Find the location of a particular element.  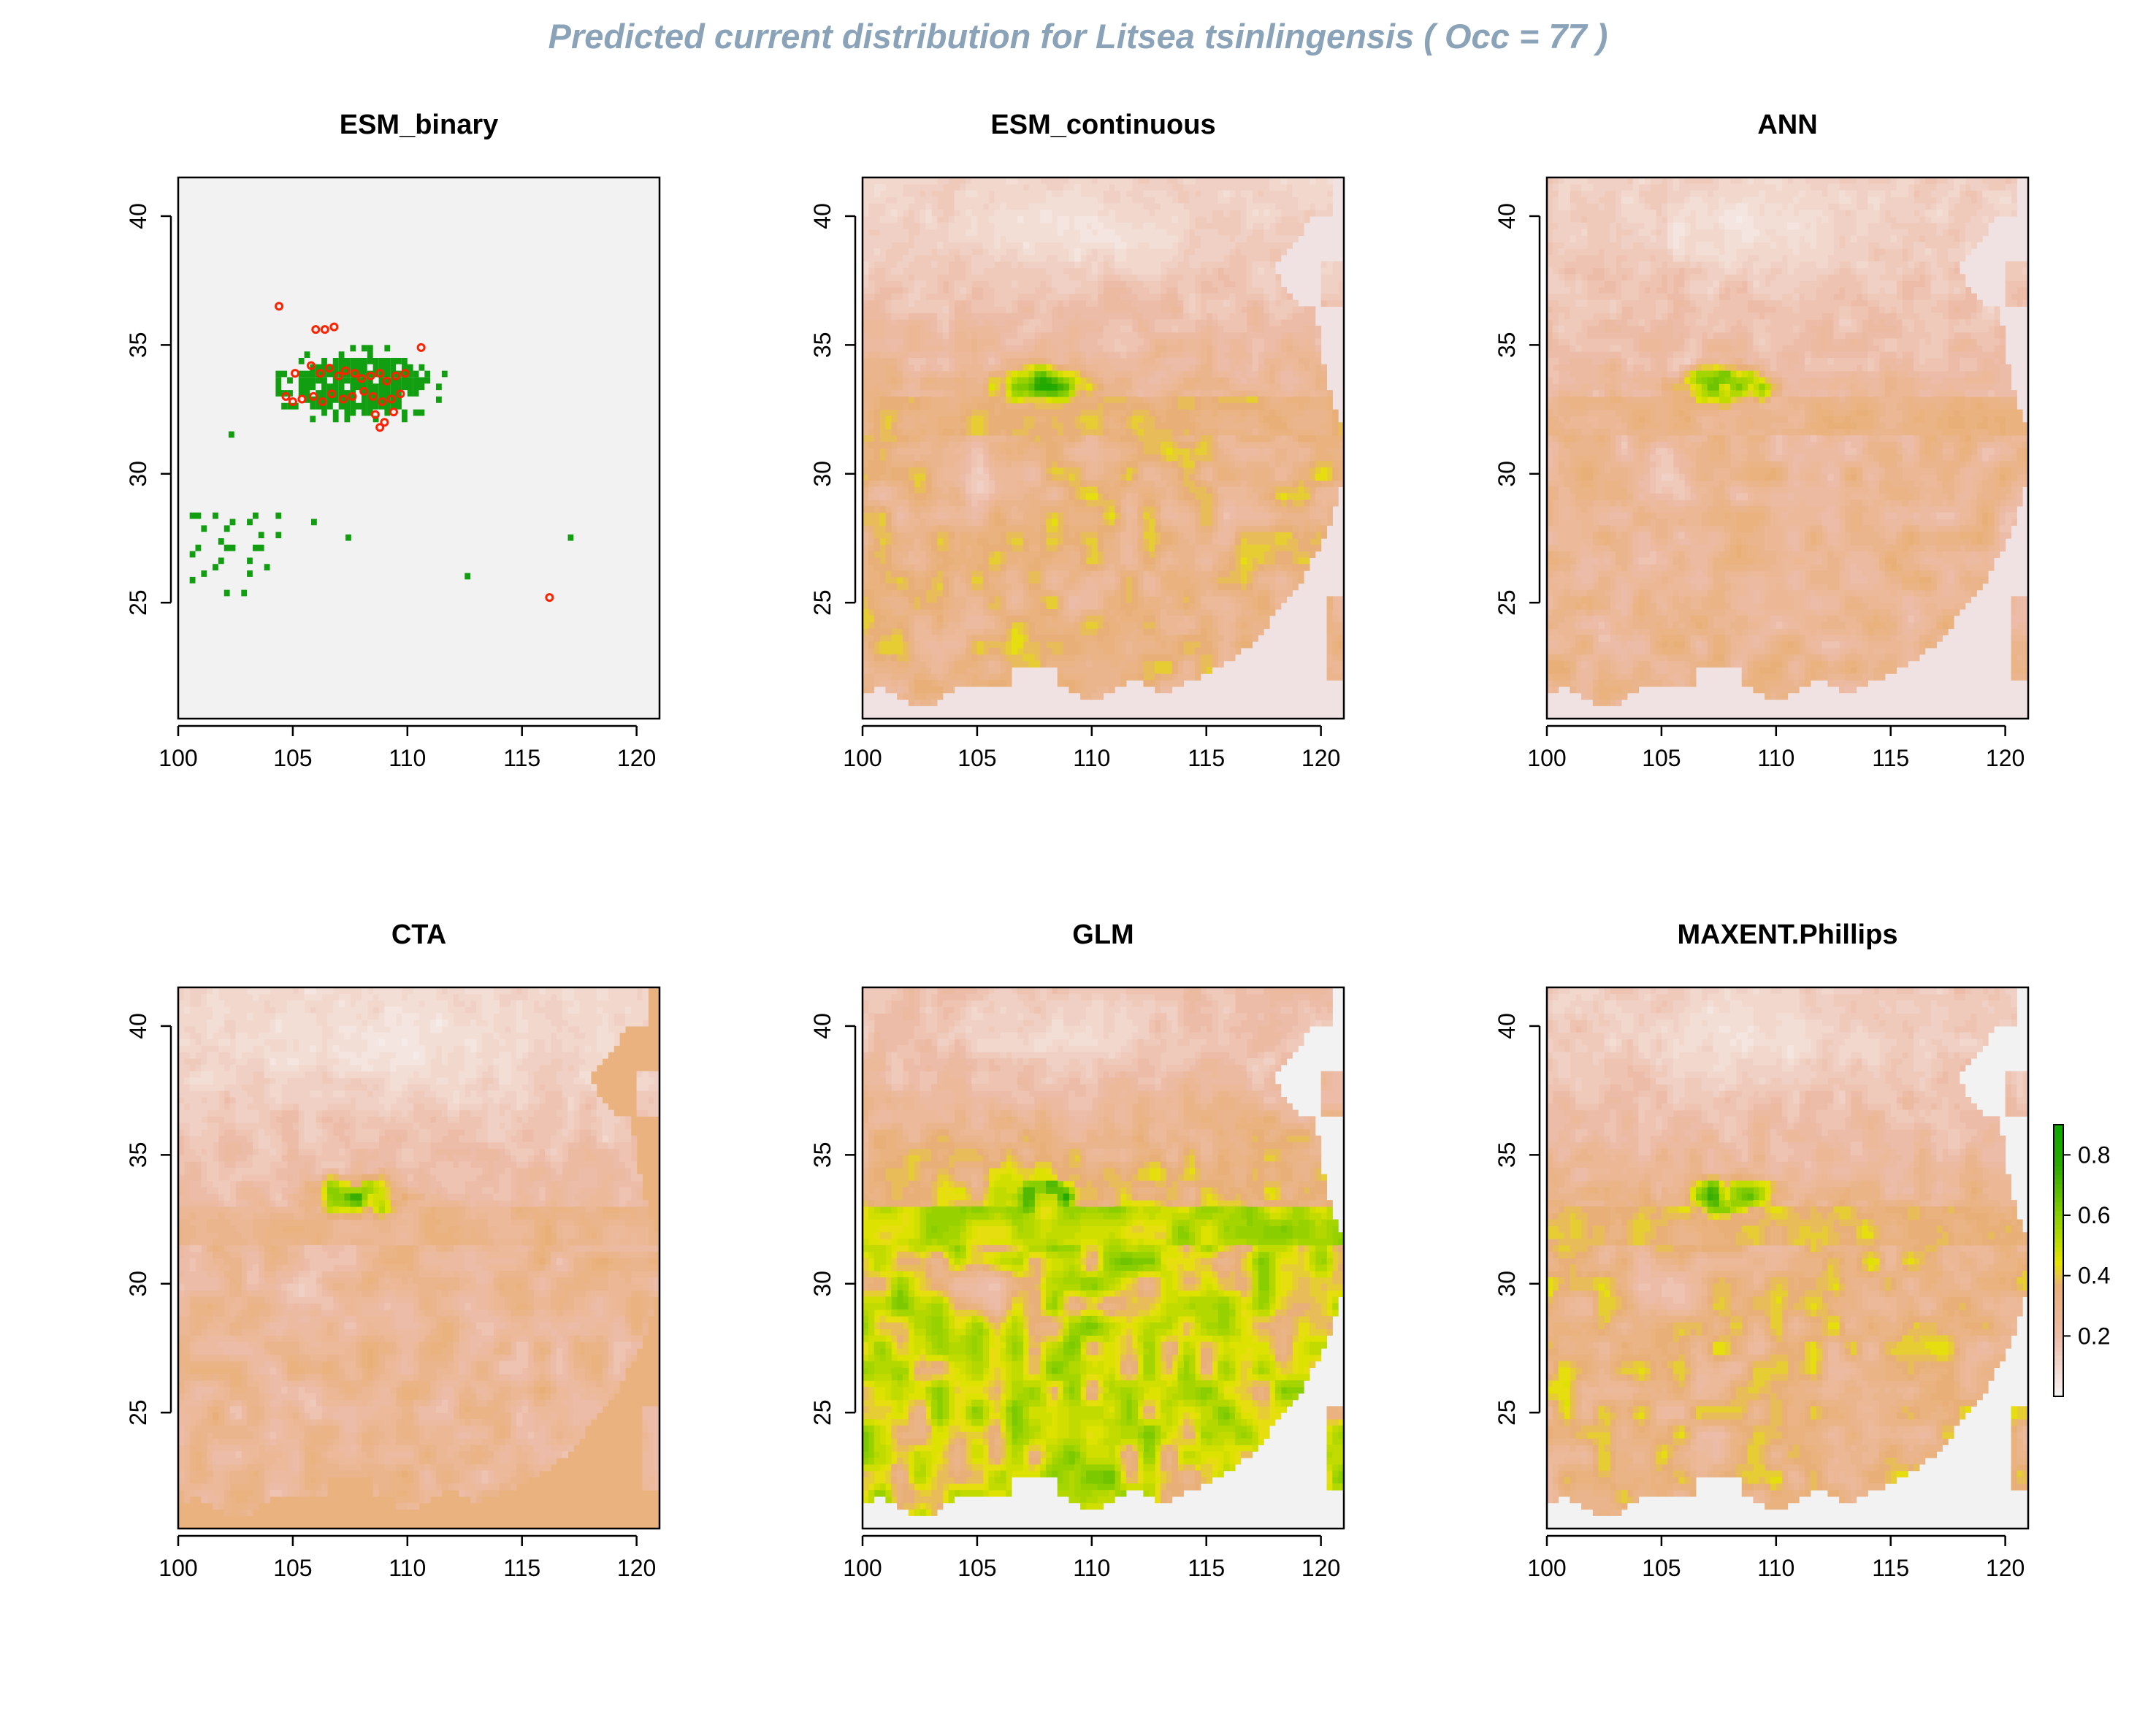

plot-frame is located at coordinates (1788, 1258).